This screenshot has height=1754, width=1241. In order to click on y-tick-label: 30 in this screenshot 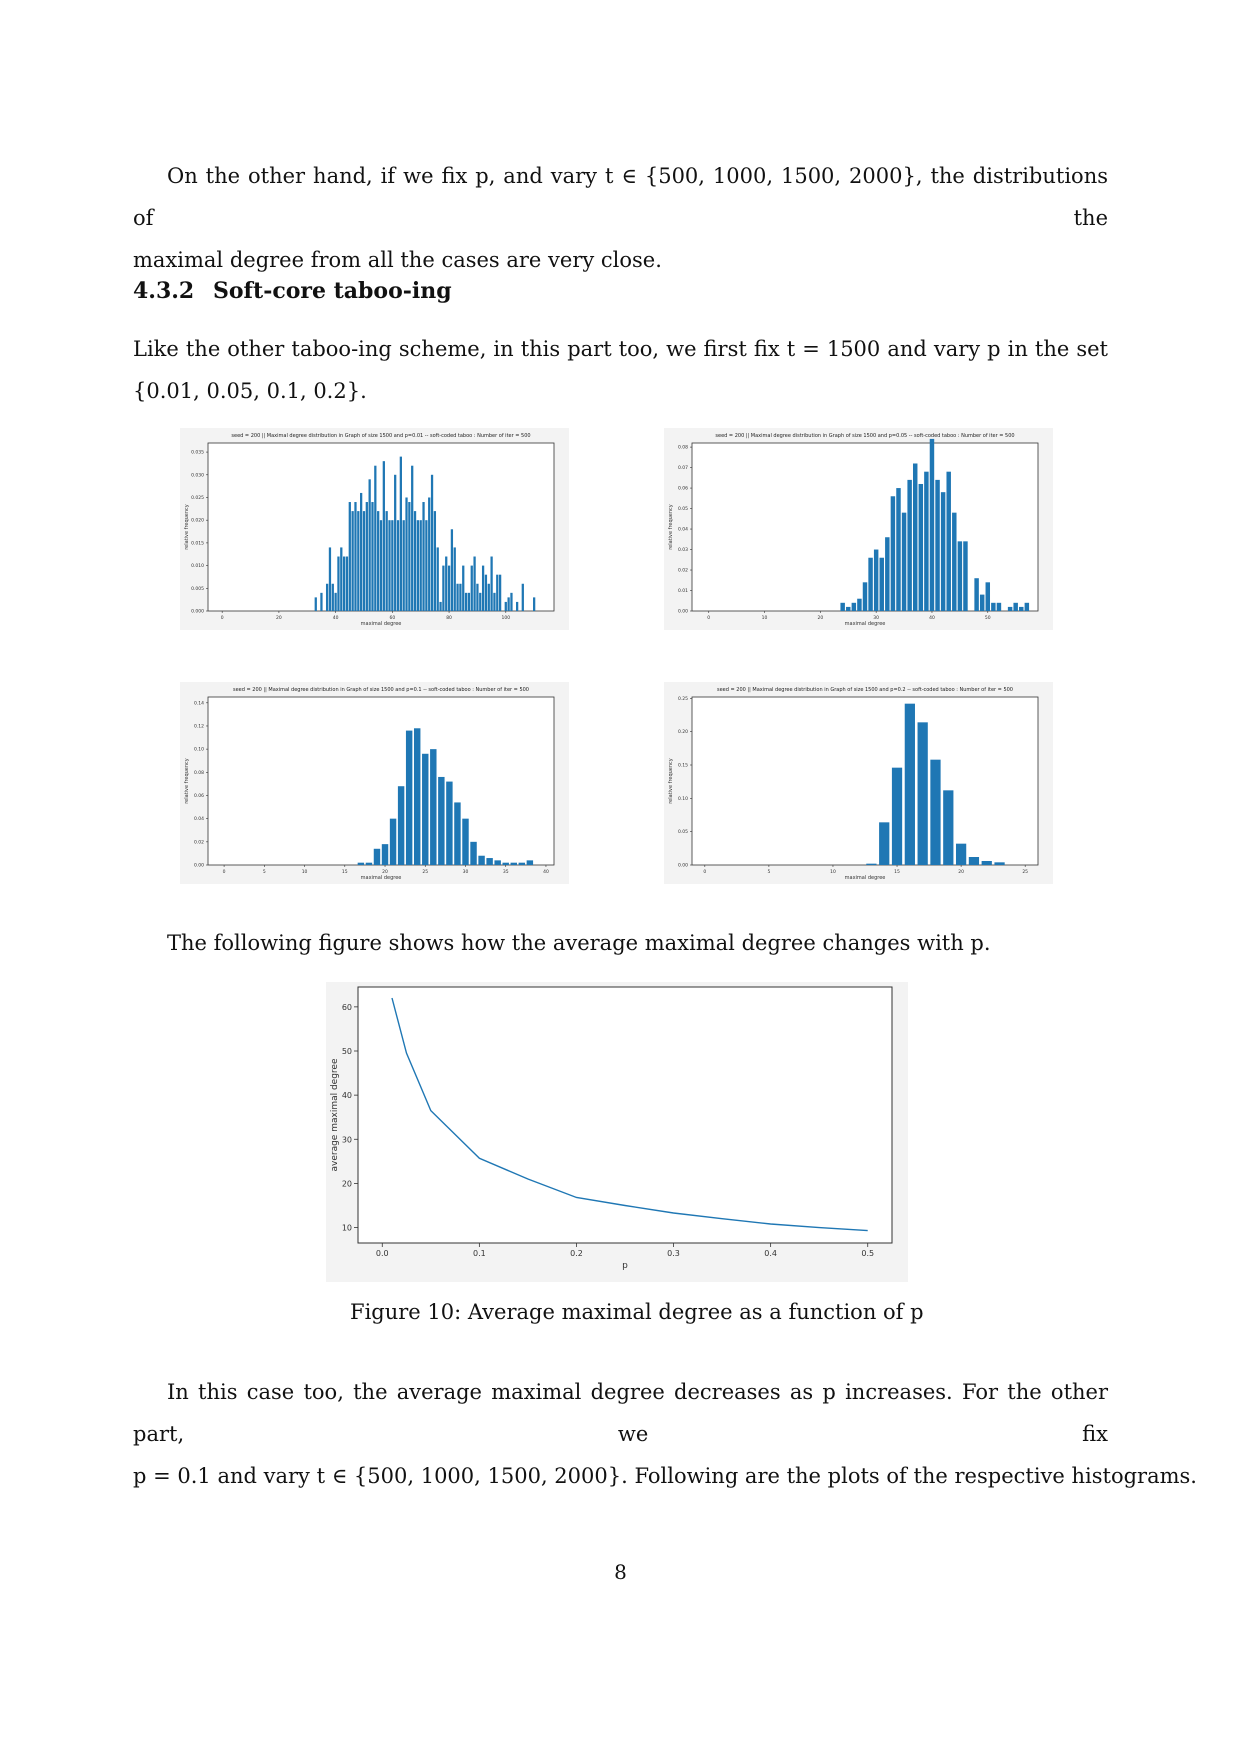, I will do `click(347, 1139)`.